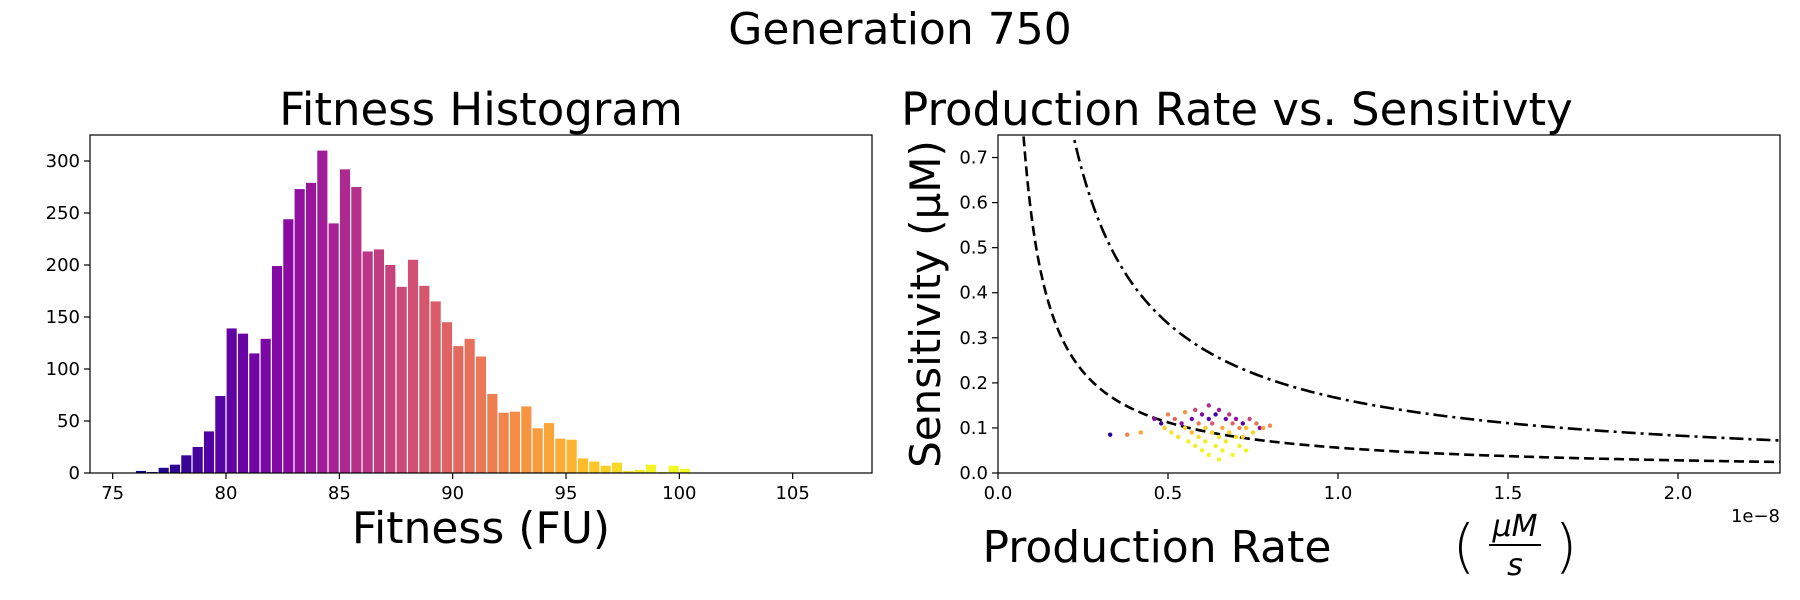 The width and height of the screenshot is (1800, 600). Describe the element at coordinates (973, 338) in the screenshot. I see `scatter-y-tick-label: 0.3` at that location.